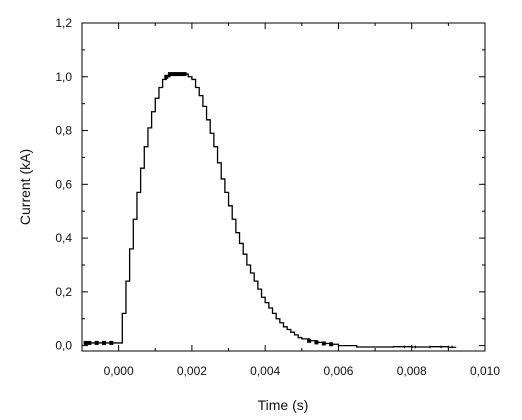 Image resolution: width=522 pixels, height=420 pixels. Describe the element at coordinates (338, 371) in the screenshot. I see `x-tick-label: 0,006` at that location.